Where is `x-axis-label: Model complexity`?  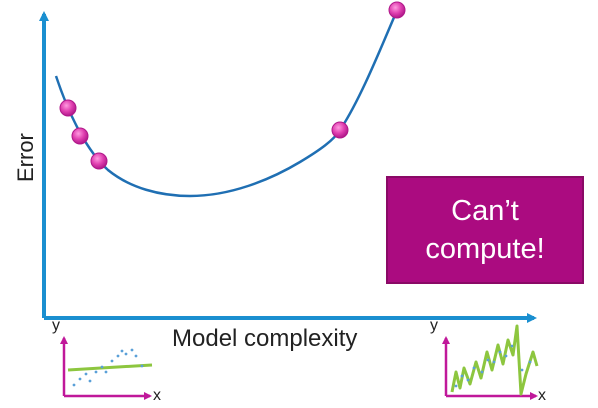
x-axis-label: Model complexity is located at coordinates (265, 338).